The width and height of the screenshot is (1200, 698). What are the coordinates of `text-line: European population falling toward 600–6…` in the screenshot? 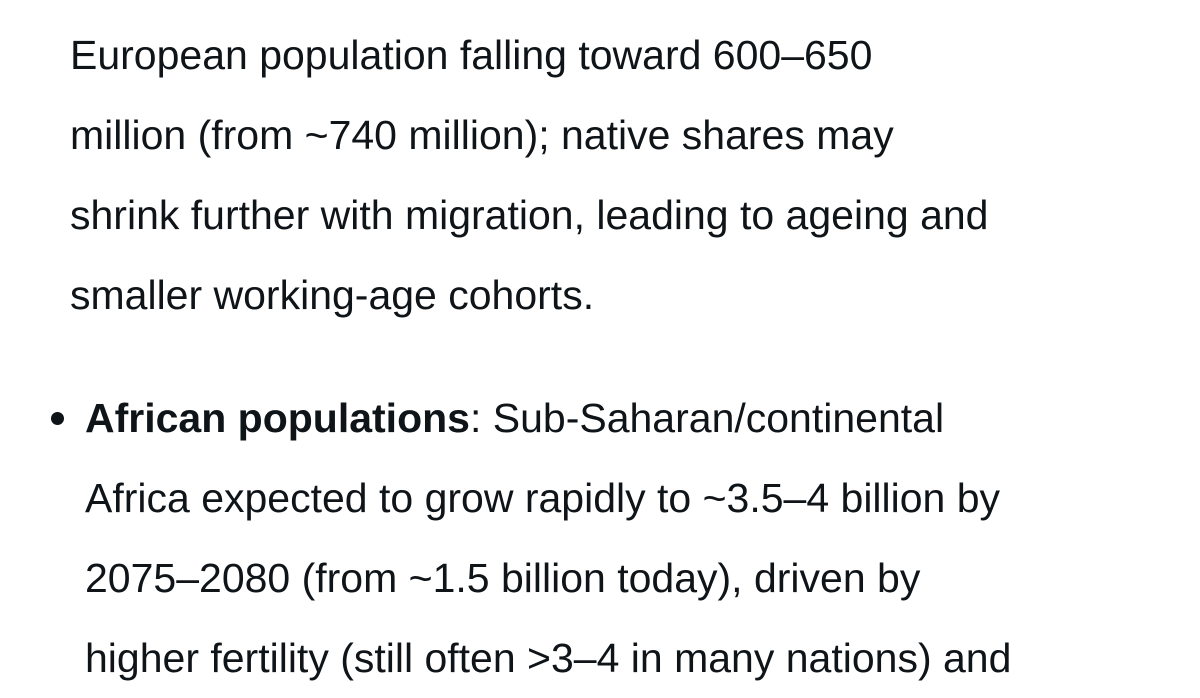 It's located at (471, 55).